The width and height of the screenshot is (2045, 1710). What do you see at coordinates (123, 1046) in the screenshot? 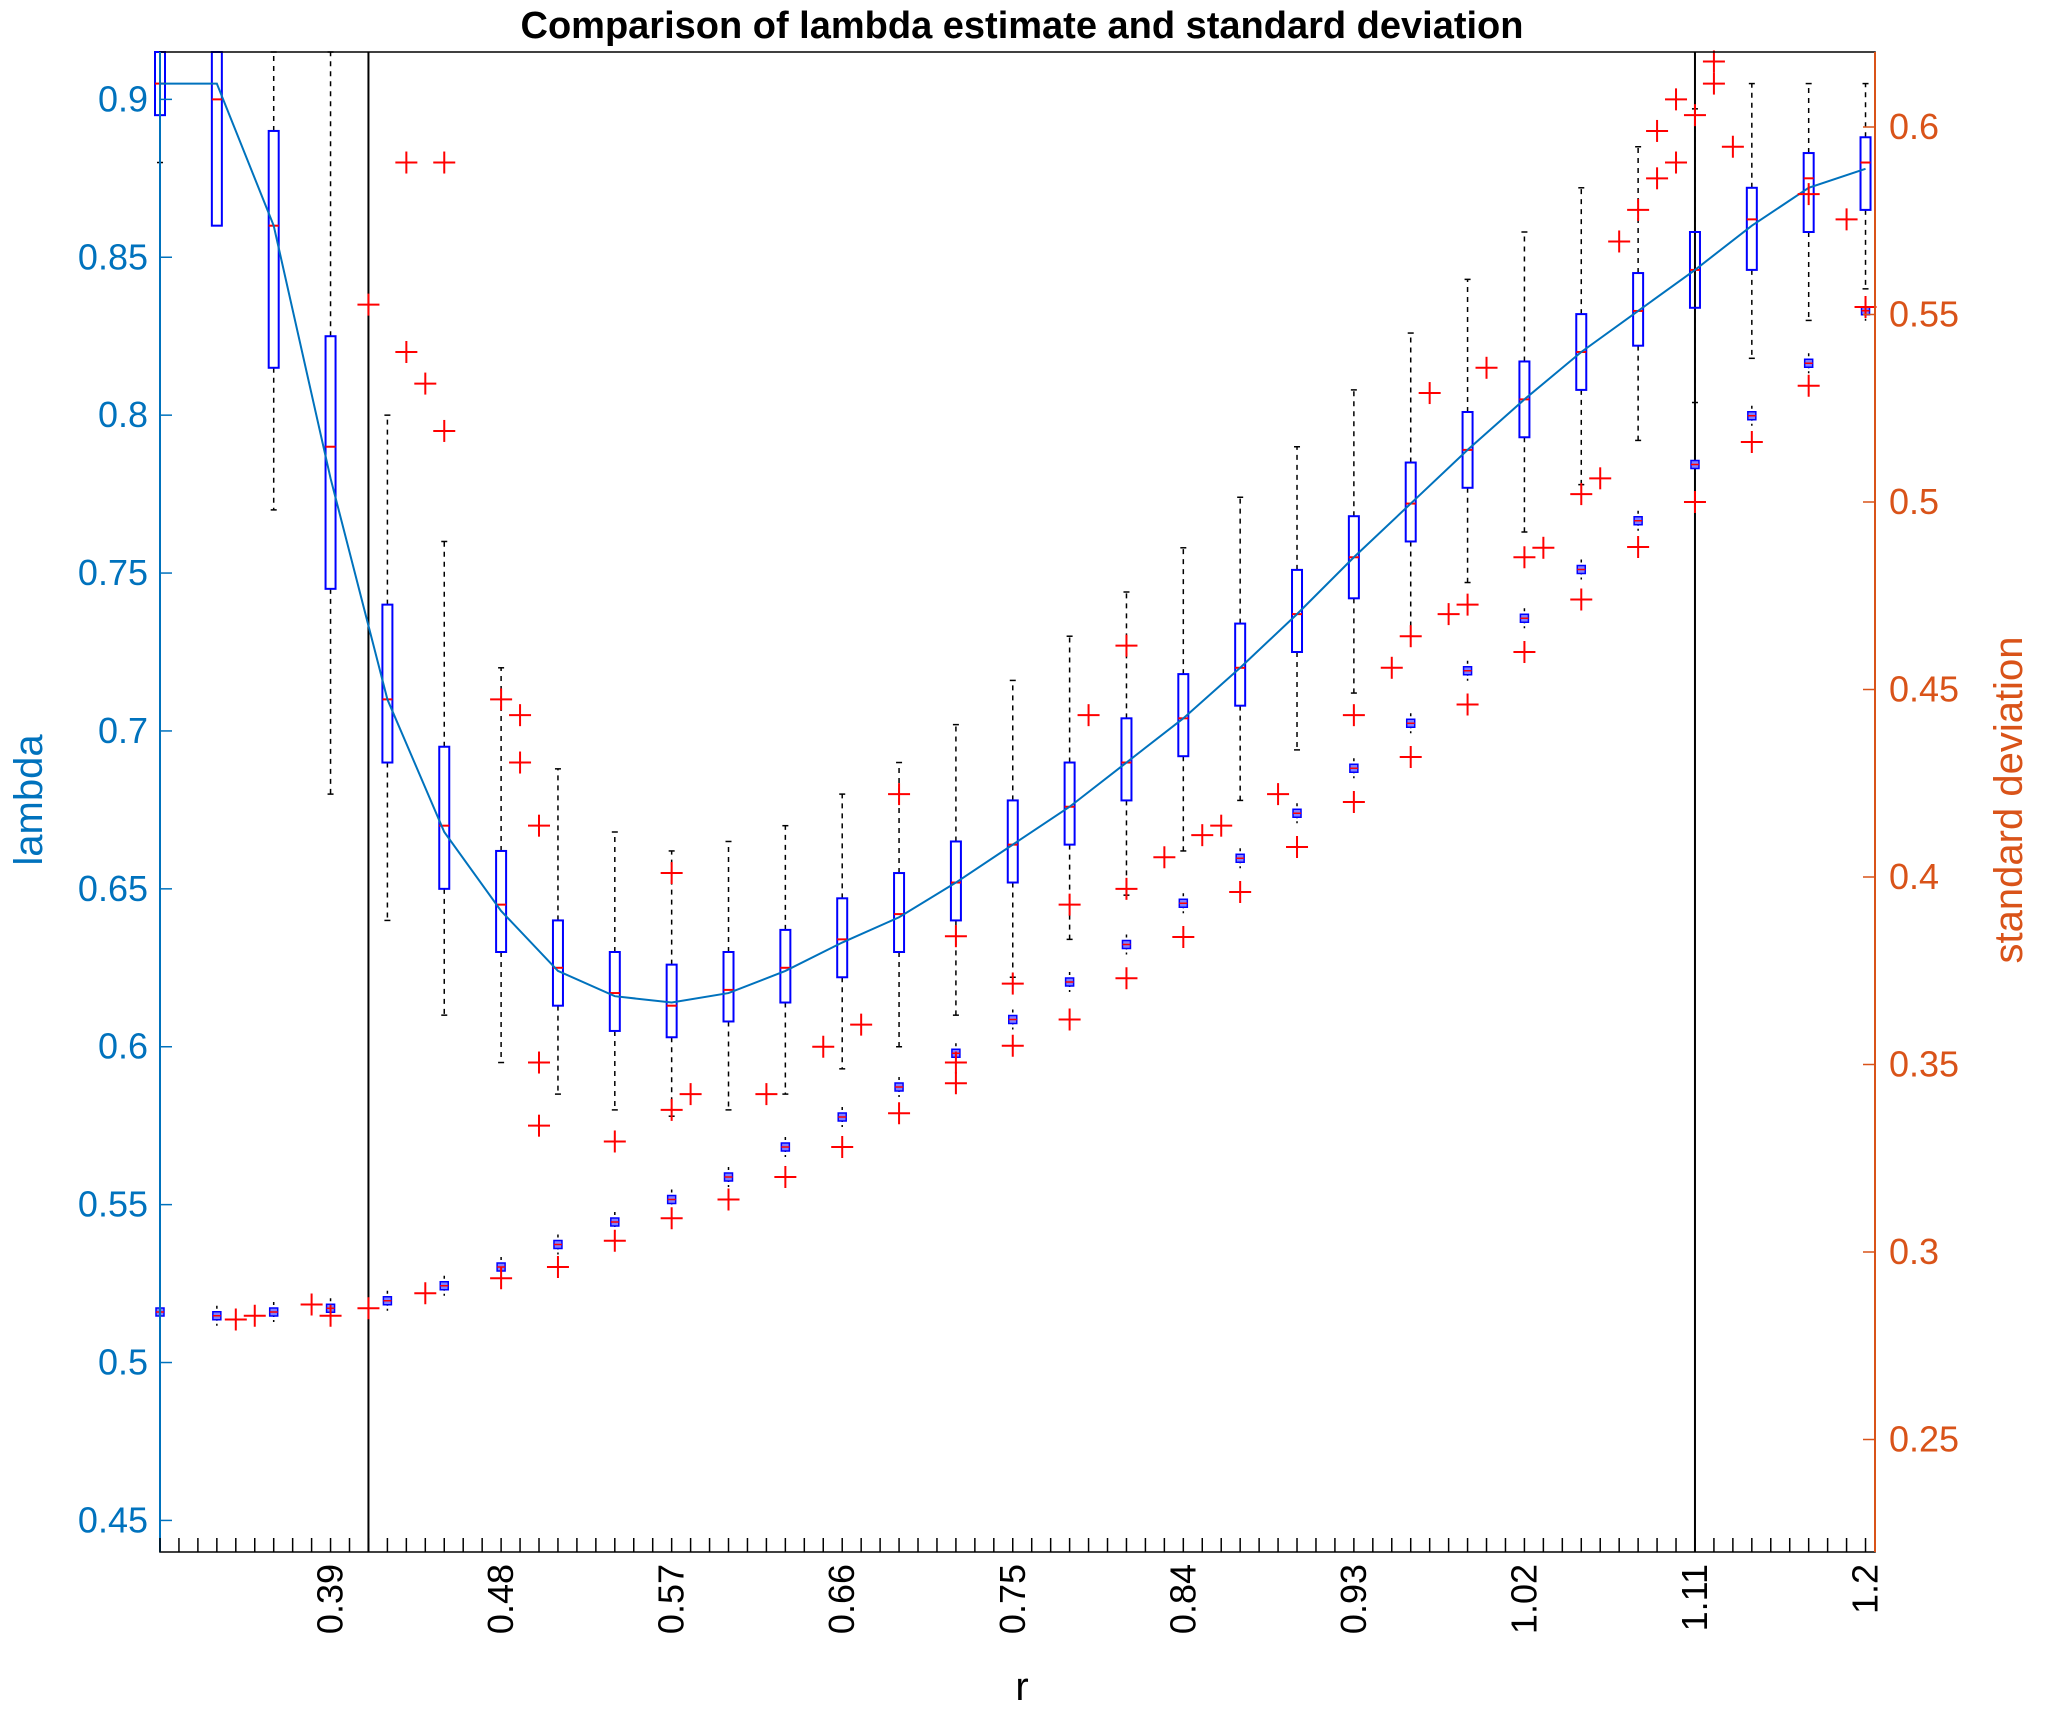
I see `left-tick-label: 0.6` at bounding box center [123, 1046].